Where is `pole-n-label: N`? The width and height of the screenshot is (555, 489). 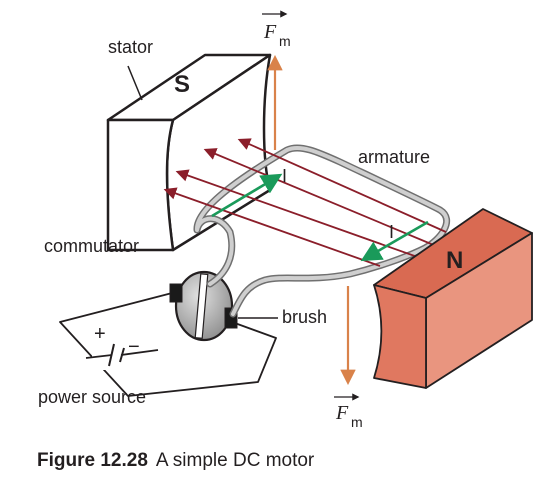 pole-n-label: N is located at coordinates (454, 260).